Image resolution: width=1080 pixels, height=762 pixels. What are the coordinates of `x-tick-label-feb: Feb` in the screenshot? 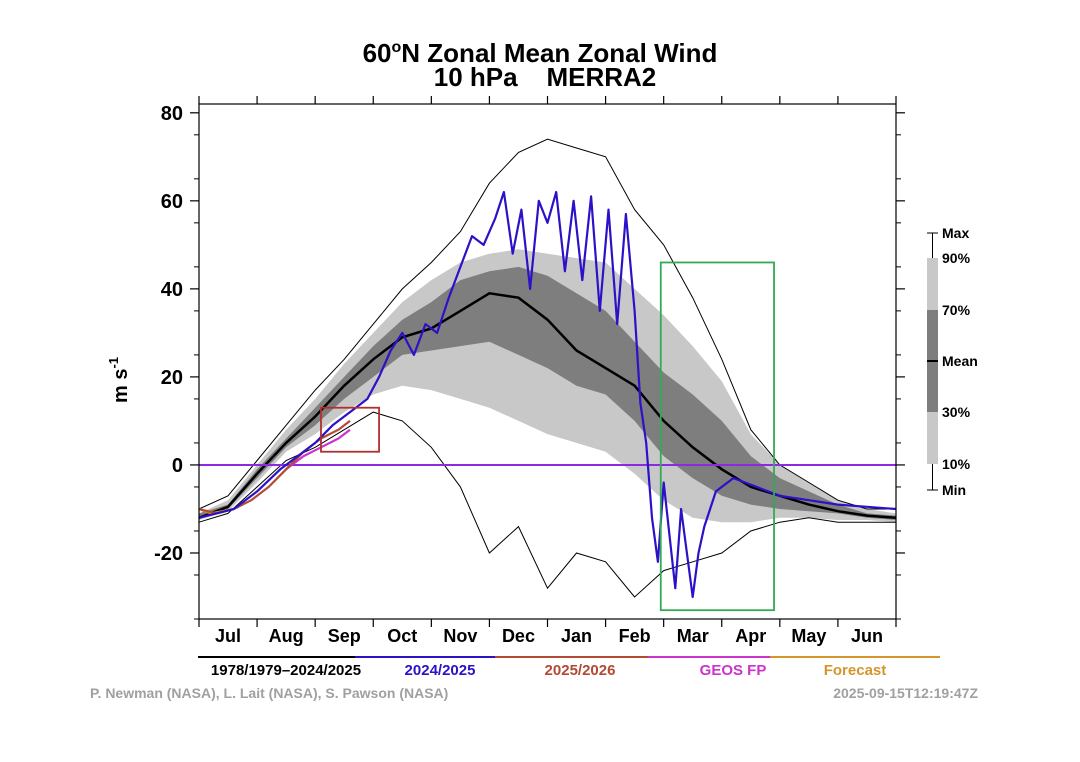 It's located at (635, 636).